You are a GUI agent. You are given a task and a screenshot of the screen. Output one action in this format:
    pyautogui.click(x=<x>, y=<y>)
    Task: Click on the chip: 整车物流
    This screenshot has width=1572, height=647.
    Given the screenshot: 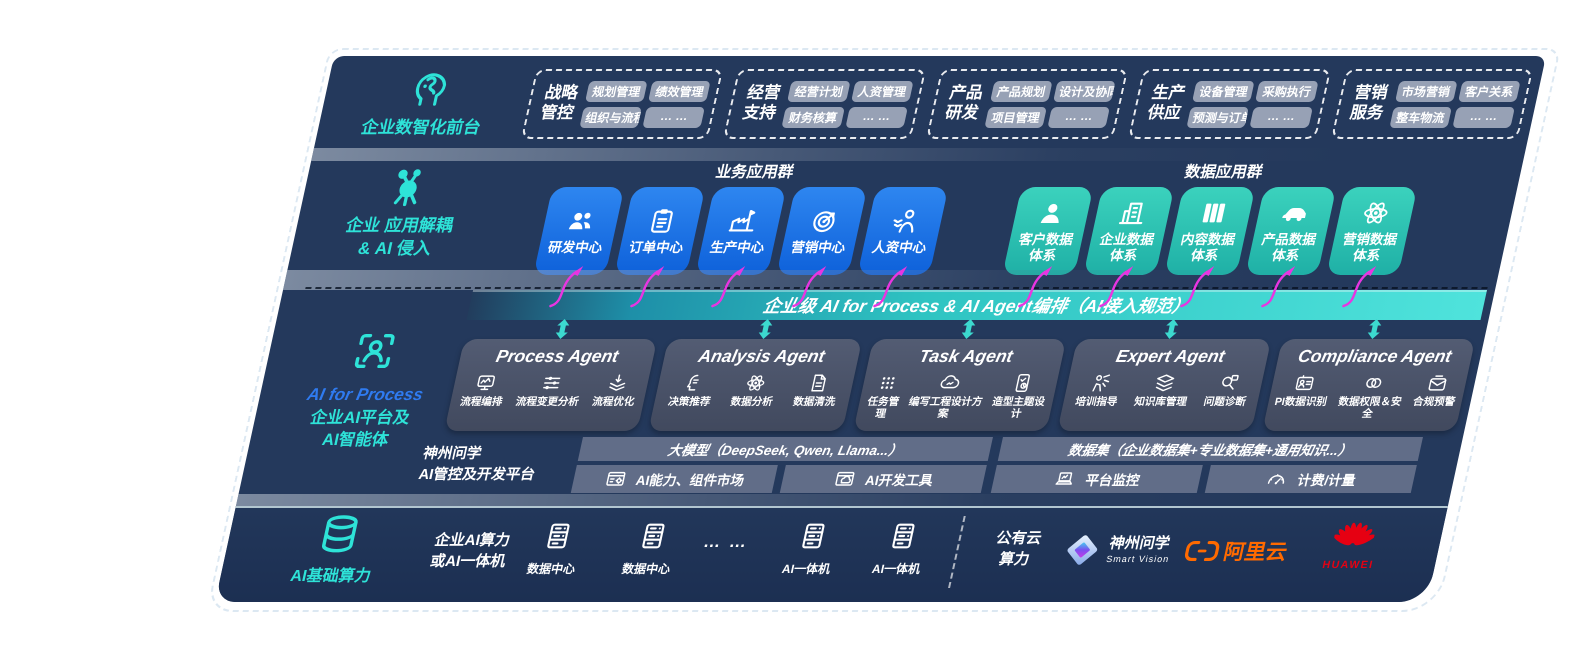 What is the action you would take?
    pyautogui.click(x=1420, y=117)
    